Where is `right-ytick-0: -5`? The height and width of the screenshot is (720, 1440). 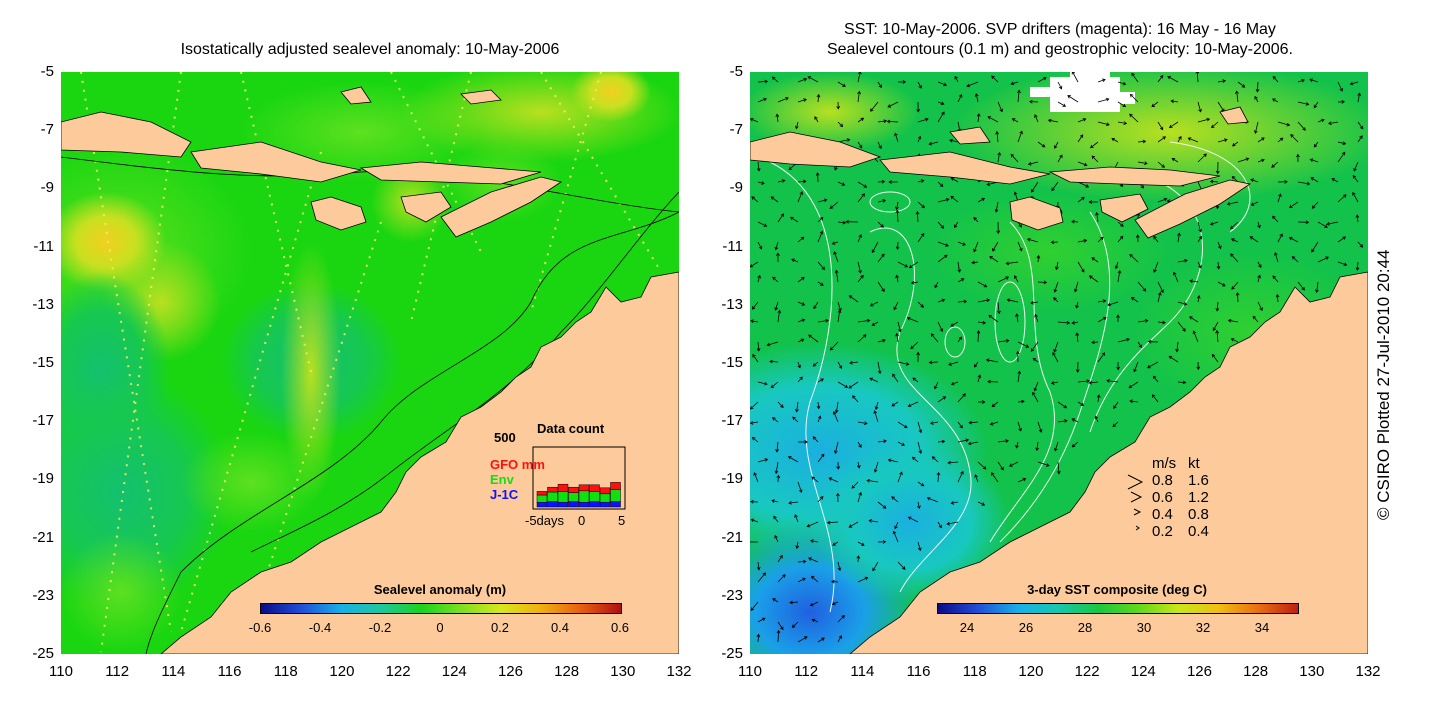
right-ytick-0: -5 is located at coordinates (736, 71).